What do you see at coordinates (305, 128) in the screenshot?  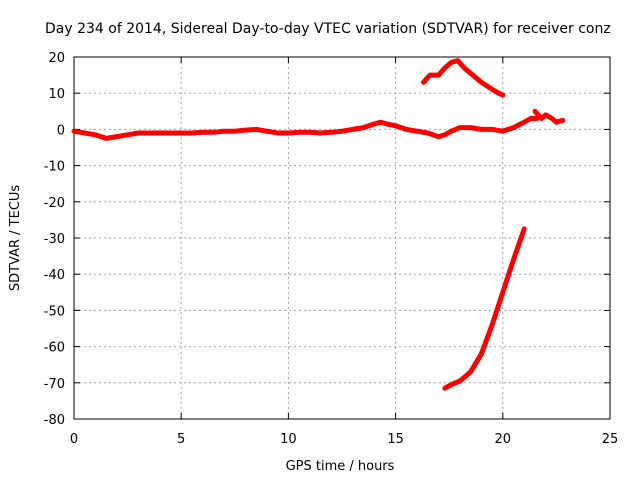 I see `series-main-trace` at bounding box center [305, 128].